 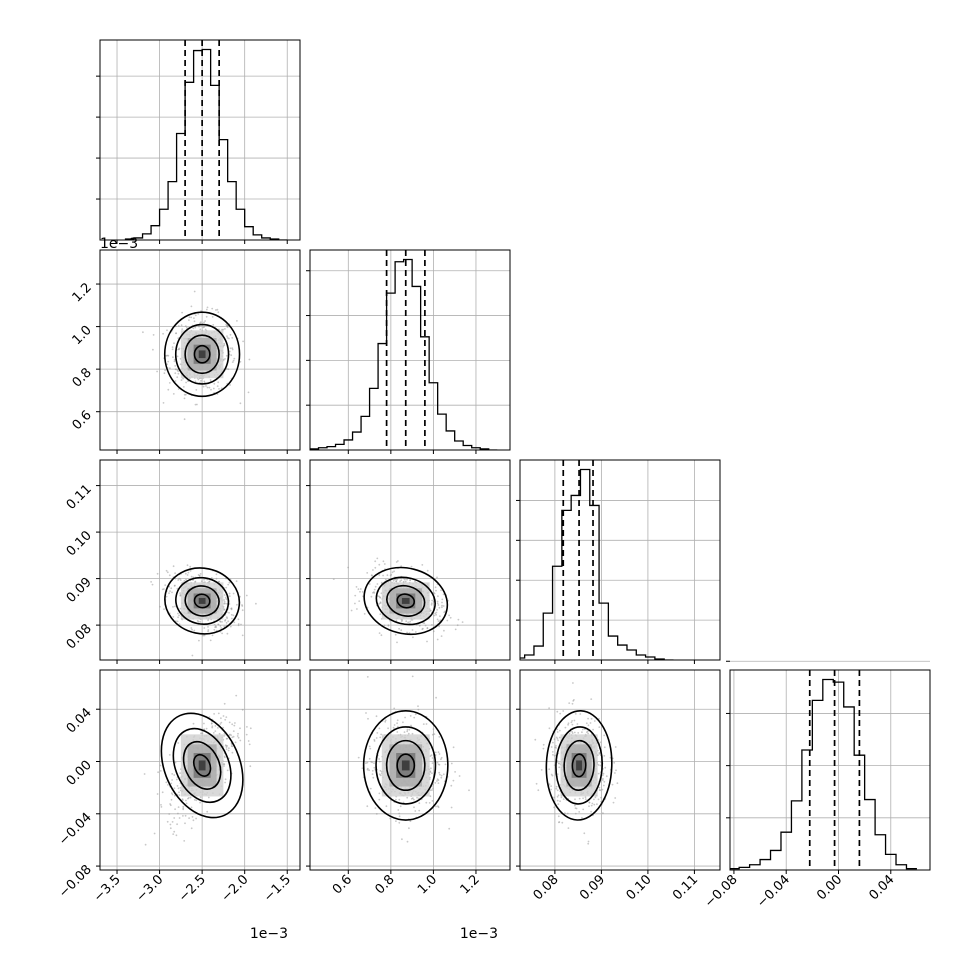 What do you see at coordinates (82, 292) in the screenshot?
I see `y-tick-label: 1.2` at bounding box center [82, 292].